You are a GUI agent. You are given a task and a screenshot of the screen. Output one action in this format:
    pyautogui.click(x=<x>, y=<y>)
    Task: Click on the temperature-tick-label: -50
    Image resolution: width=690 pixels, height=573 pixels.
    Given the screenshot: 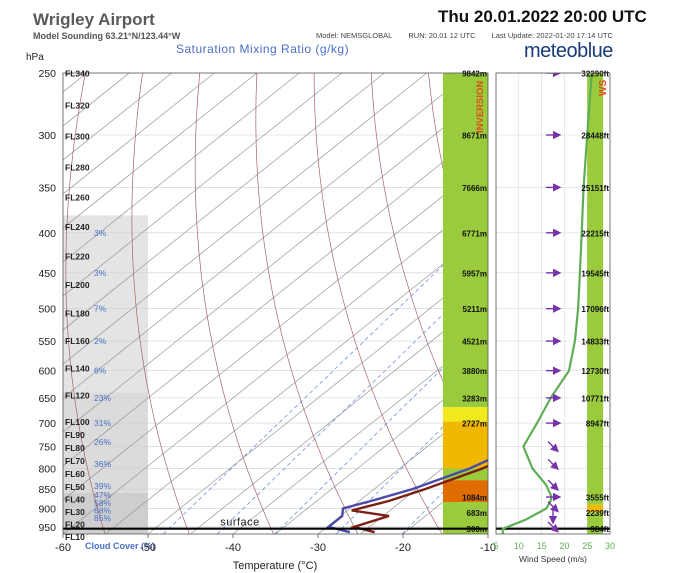 What is the action you would take?
    pyautogui.click(x=148, y=548)
    